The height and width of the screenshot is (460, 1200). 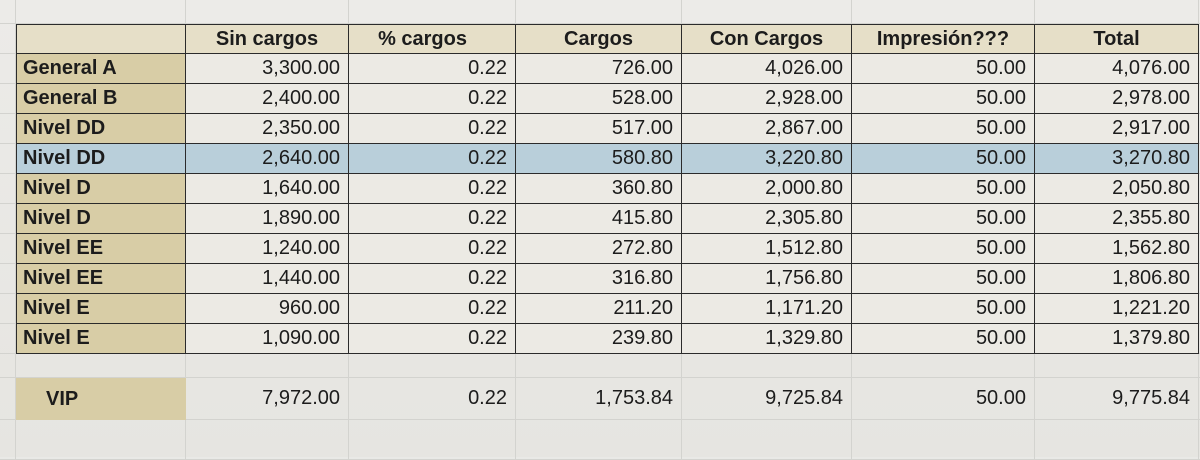 I want to click on value-cell: 211.20, so click(x=599, y=309).